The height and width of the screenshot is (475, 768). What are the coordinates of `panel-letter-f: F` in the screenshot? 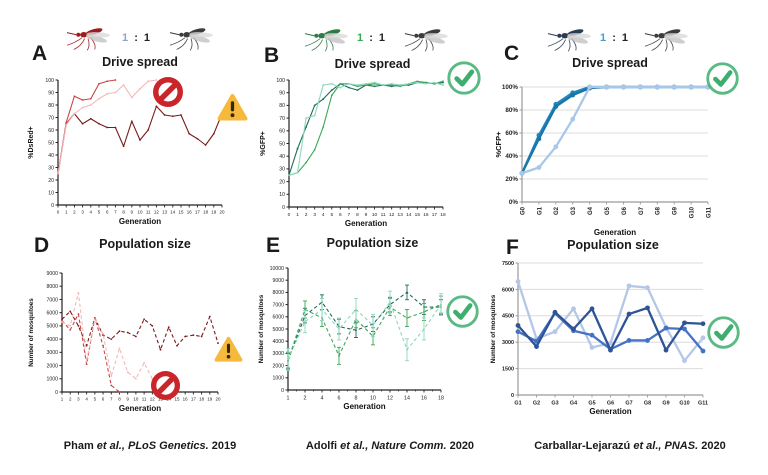 It's located at (512, 247).